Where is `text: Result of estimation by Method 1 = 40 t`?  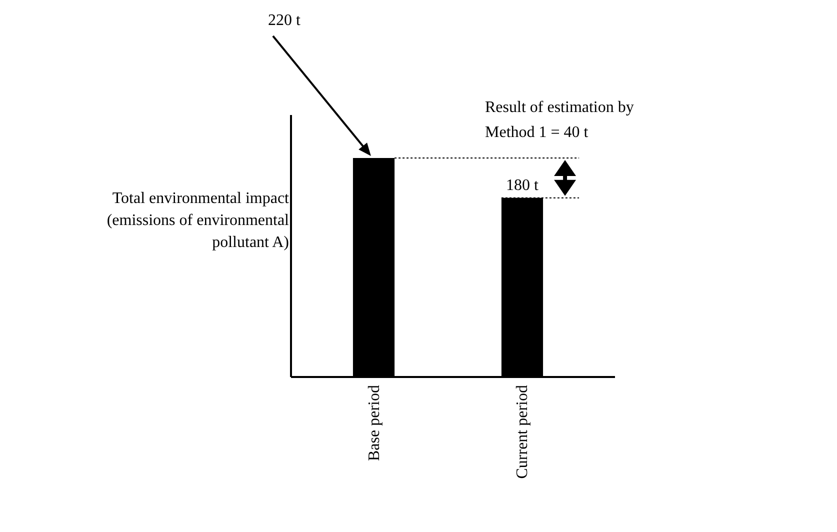 text: Result of estimation by Method 1 = 40 t is located at coordinates (559, 120).